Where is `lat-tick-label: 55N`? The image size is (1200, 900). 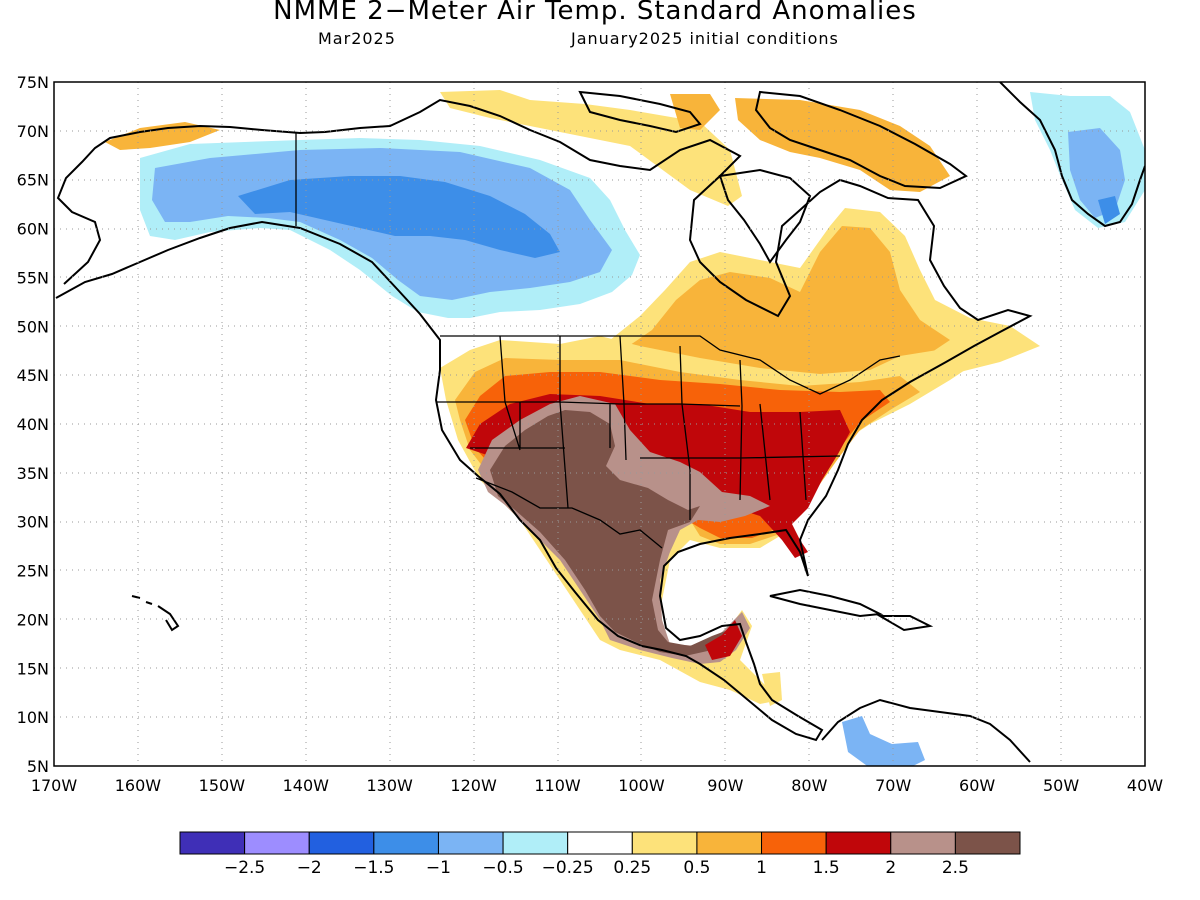
lat-tick-label: 55N is located at coordinates (33, 277).